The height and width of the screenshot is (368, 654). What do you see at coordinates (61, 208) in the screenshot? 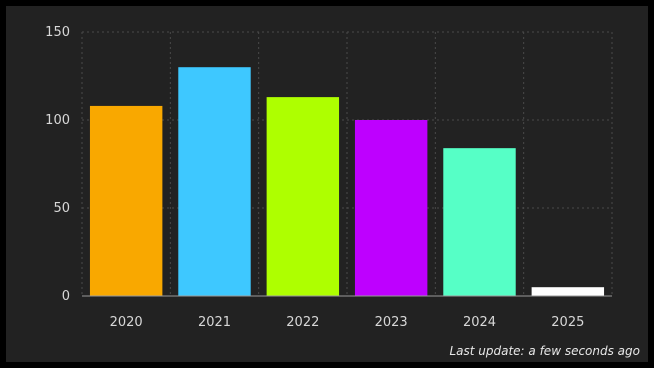
I see `y-tick-label: 50` at bounding box center [61, 208].